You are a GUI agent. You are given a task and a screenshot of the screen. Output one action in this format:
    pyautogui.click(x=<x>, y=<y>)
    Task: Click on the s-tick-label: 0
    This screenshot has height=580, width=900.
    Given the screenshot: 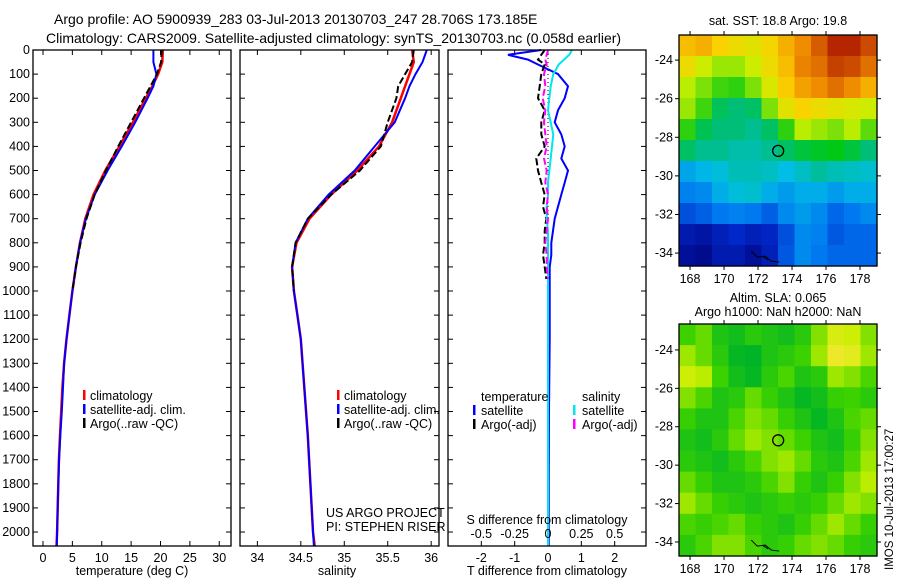 What is the action you would take?
    pyautogui.click(x=548, y=534)
    